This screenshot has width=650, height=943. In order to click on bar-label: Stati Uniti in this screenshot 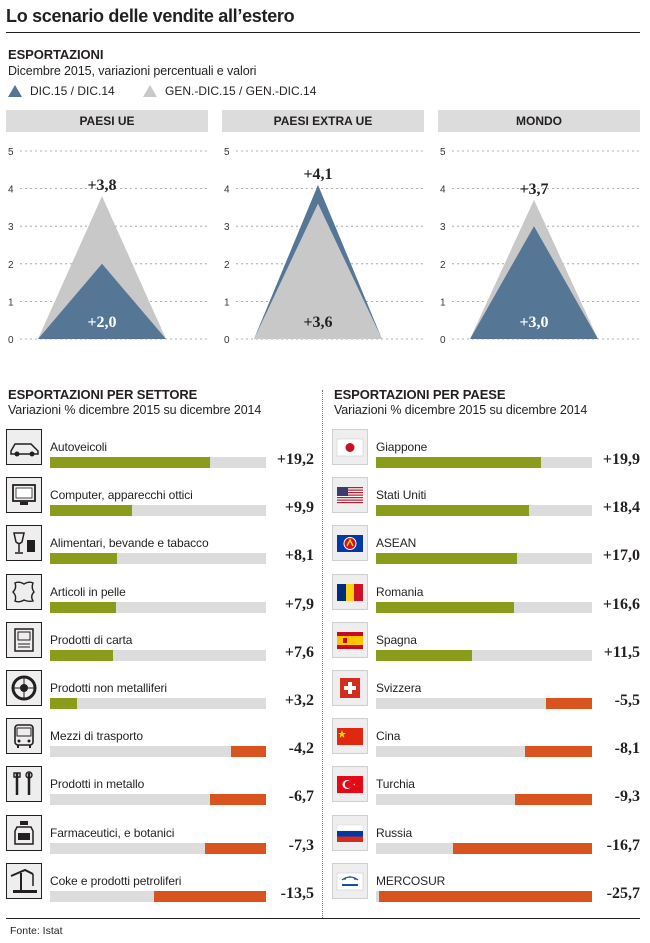, I will do `click(401, 495)`.